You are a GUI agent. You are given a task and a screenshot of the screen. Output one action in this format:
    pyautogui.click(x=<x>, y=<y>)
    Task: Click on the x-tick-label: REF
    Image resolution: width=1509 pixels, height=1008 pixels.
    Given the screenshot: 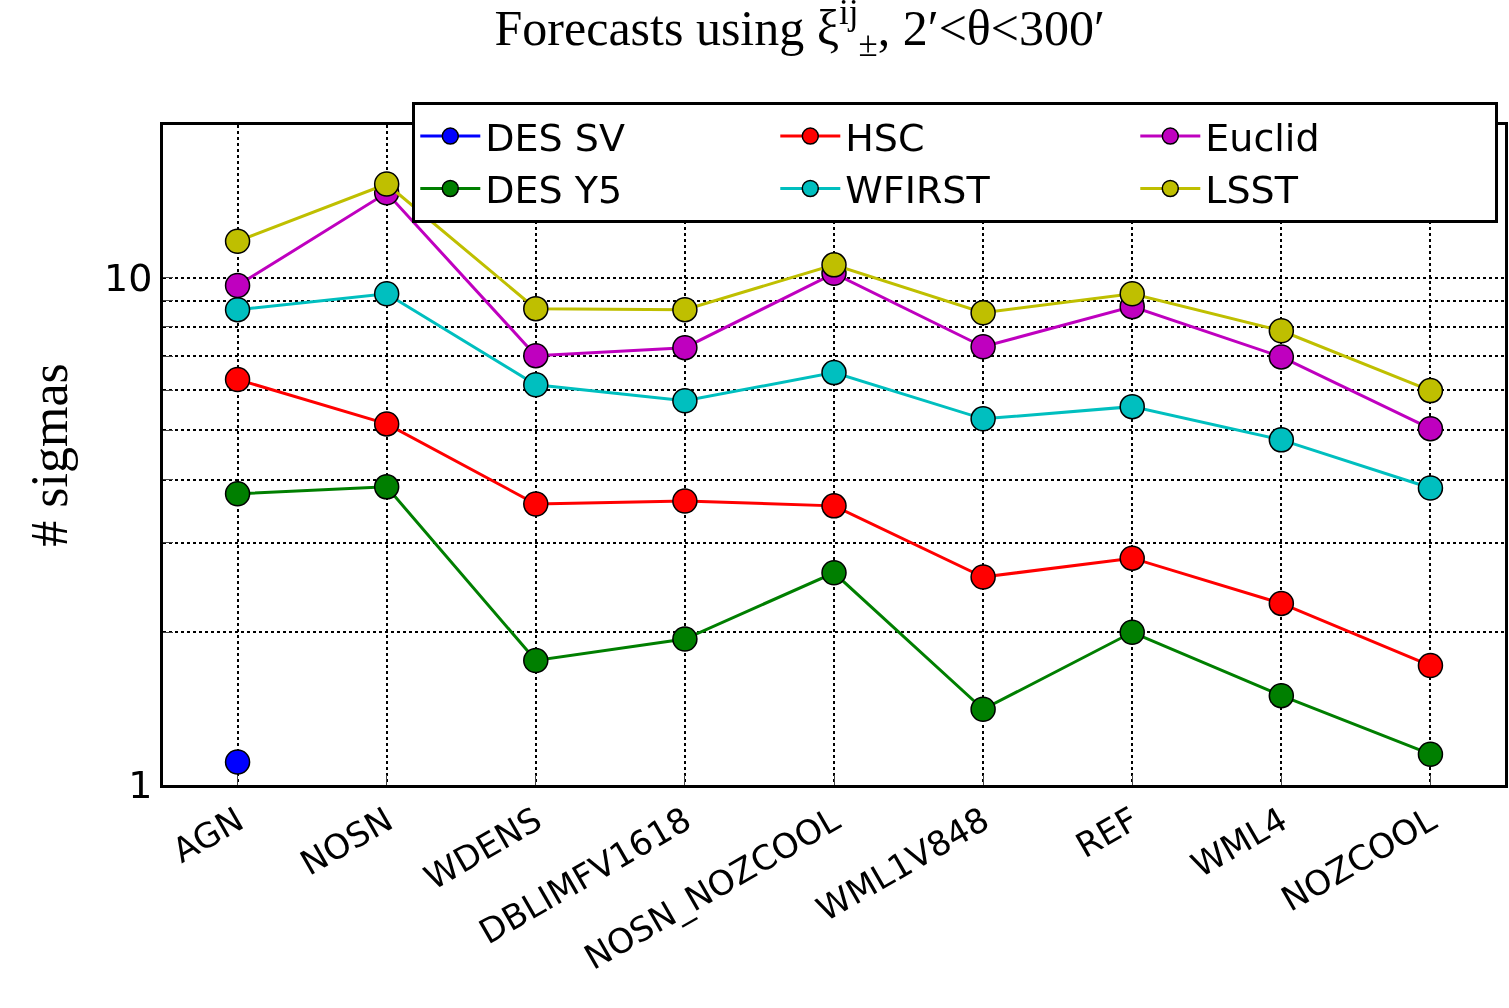 What is the action you would take?
    pyautogui.click(x=1106, y=832)
    